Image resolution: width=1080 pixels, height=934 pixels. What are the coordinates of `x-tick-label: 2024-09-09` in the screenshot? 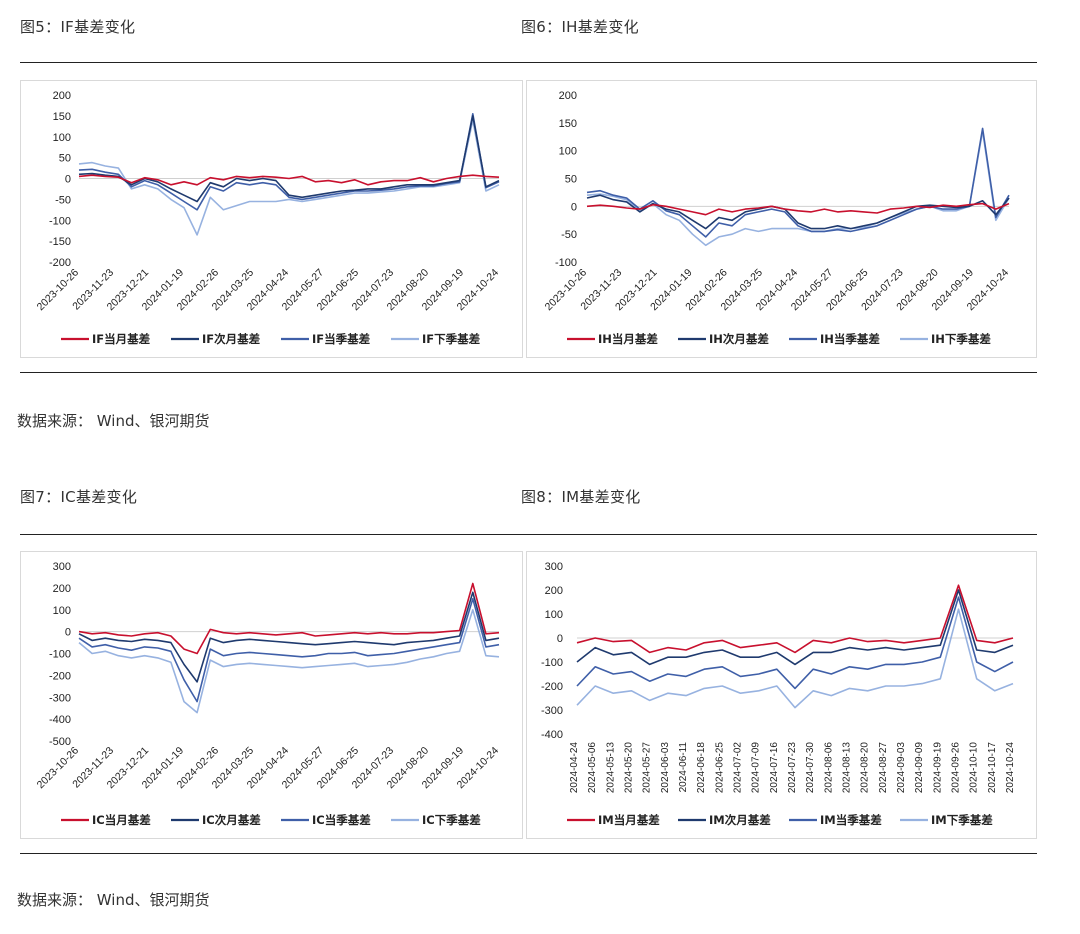 It's located at (919, 768).